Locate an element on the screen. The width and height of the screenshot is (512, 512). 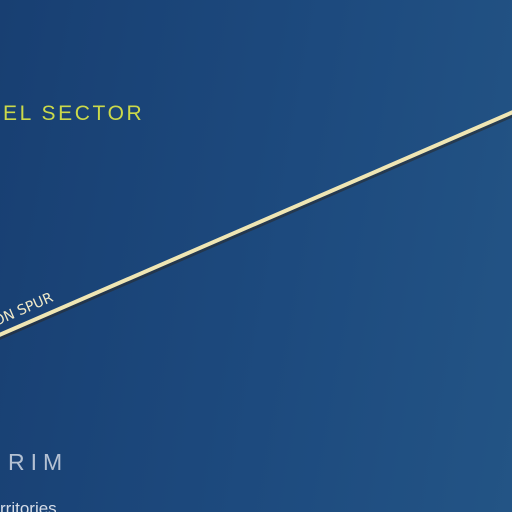
rim-region-label: RIM is located at coordinates (38, 462).